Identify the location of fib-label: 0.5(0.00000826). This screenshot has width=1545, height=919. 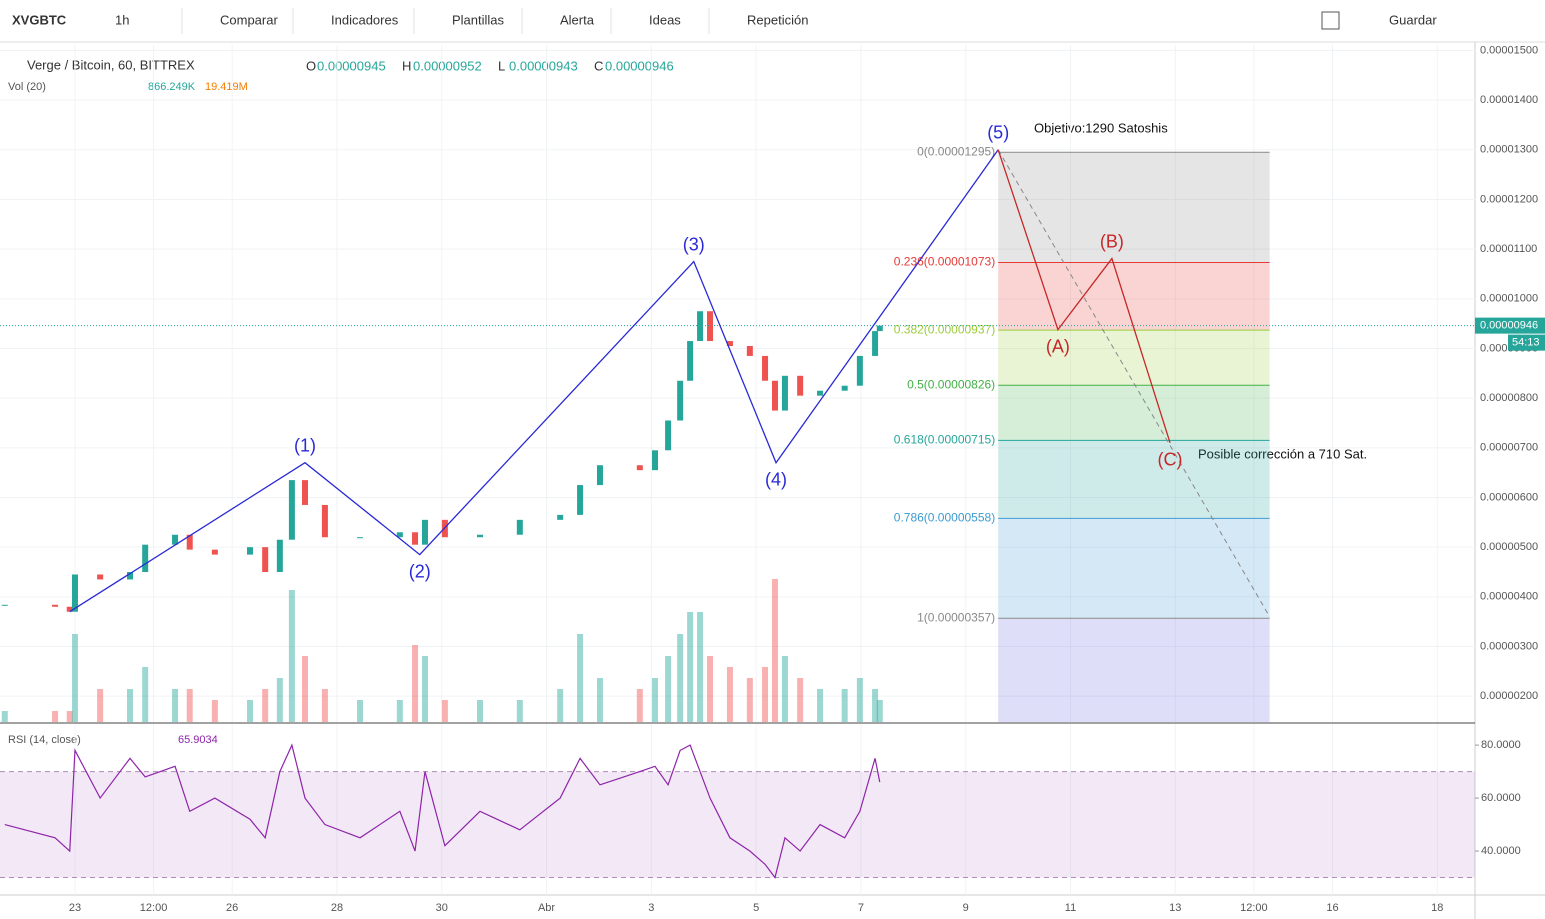
(951, 384).